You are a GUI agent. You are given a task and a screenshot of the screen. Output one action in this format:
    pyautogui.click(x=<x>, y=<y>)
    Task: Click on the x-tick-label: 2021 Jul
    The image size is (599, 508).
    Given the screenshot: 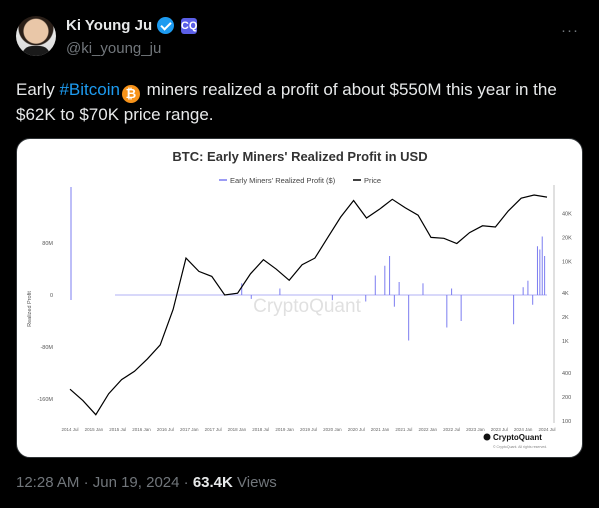 What is the action you would take?
    pyautogui.click(x=403, y=429)
    